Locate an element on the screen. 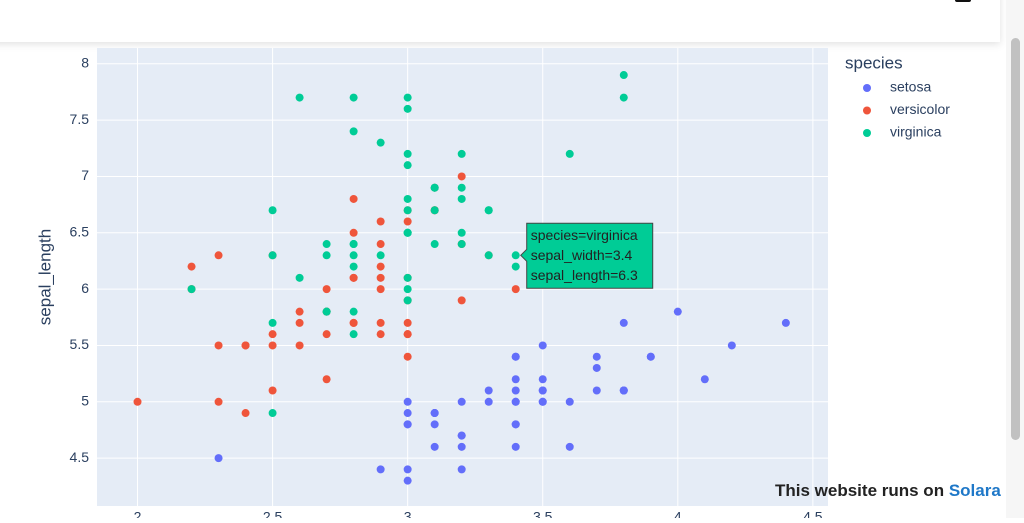 This screenshot has height=523, width=1024. legend-marker is located at coordinates (867, 110).